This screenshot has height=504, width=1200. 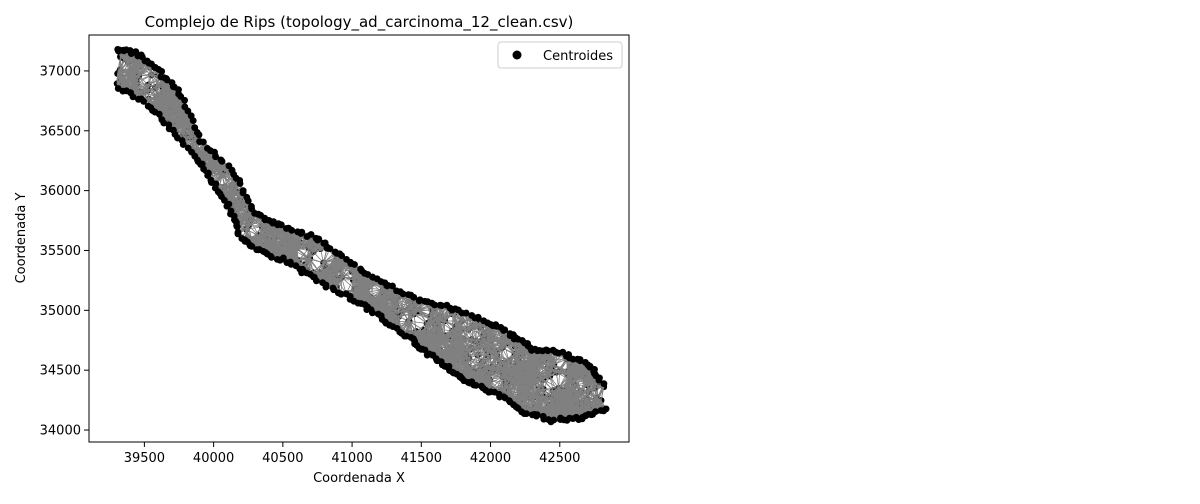 What do you see at coordinates (60, 191) in the screenshot?
I see `y-tick-label-4: 36000` at bounding box center [60, 191].